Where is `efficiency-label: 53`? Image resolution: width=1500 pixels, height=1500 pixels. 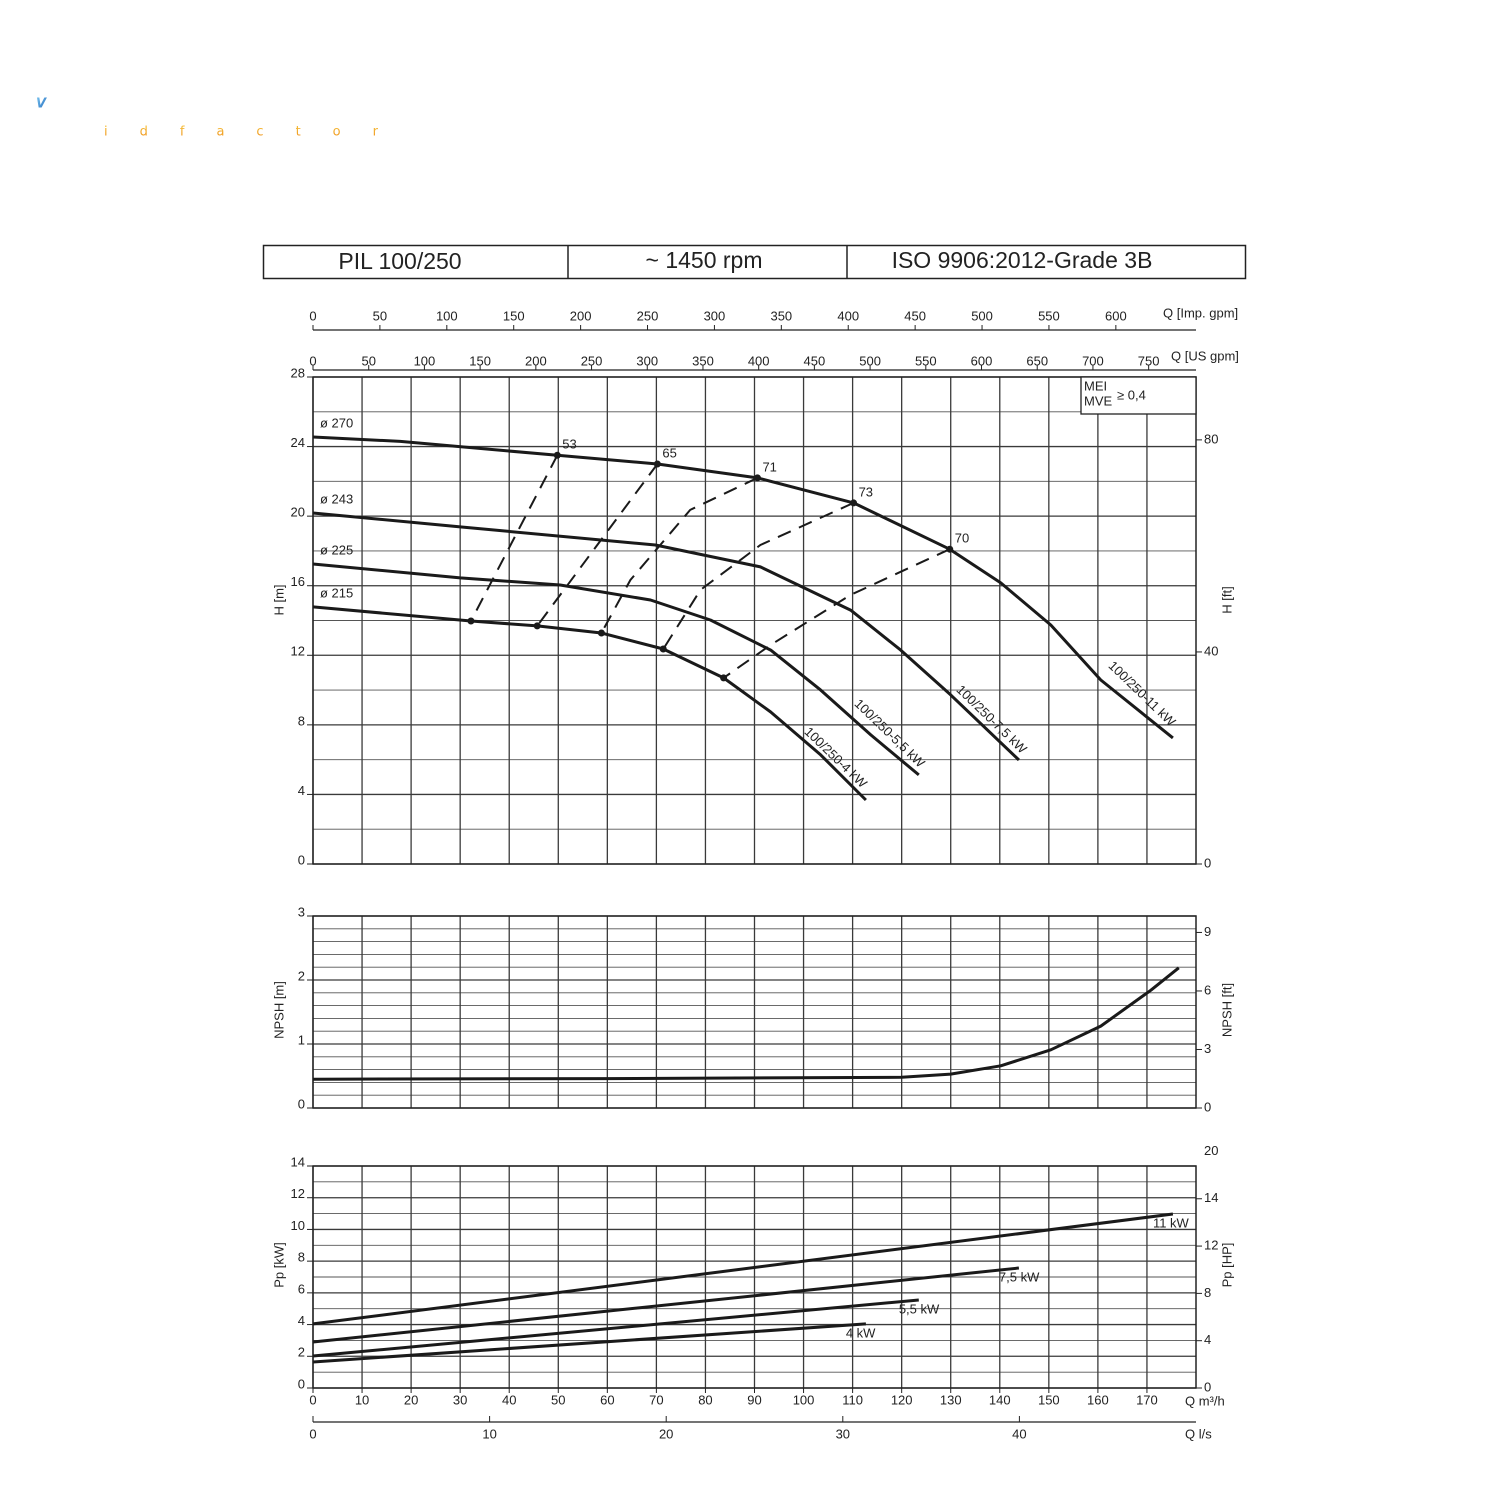
efficiency-label: 53 is located at coordinates (569, 444).